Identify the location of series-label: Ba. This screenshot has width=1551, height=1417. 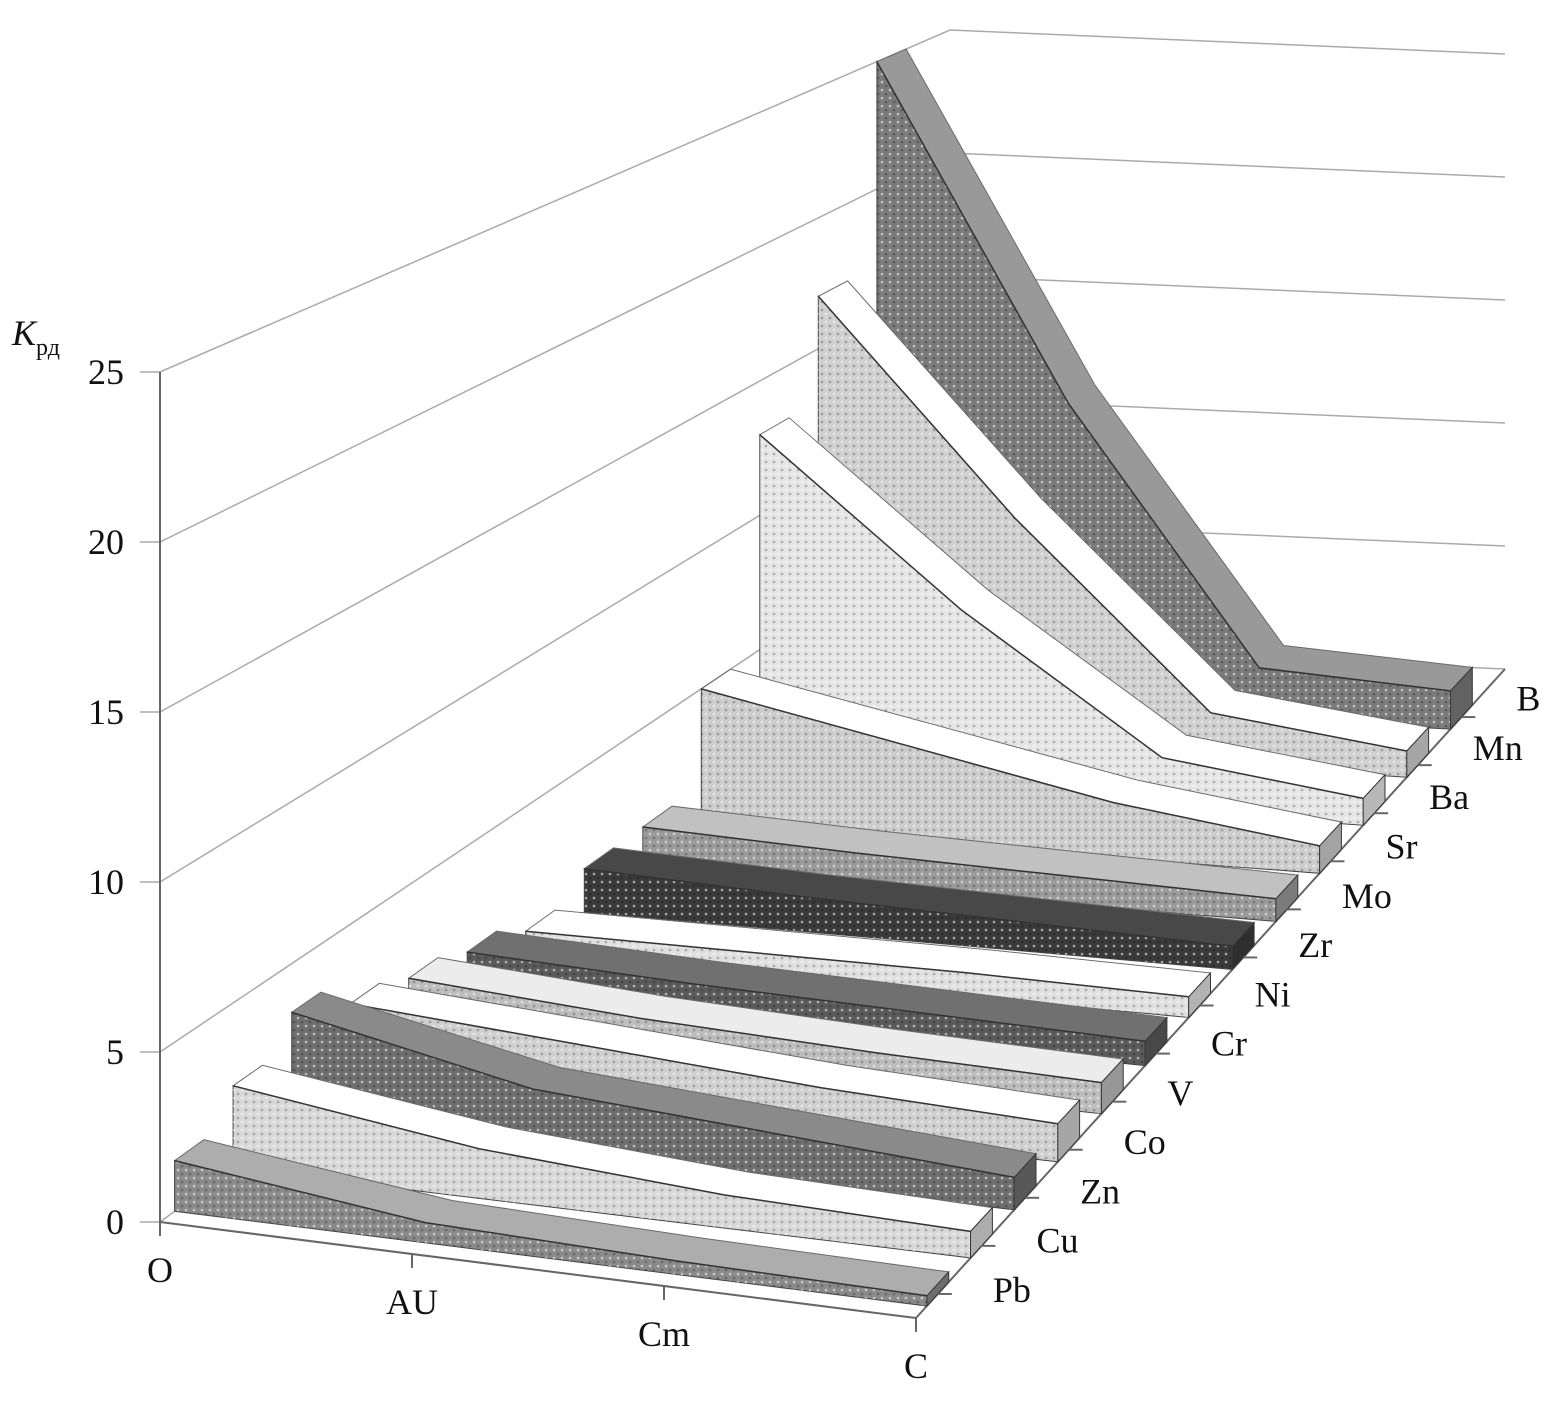
(1449, 797).